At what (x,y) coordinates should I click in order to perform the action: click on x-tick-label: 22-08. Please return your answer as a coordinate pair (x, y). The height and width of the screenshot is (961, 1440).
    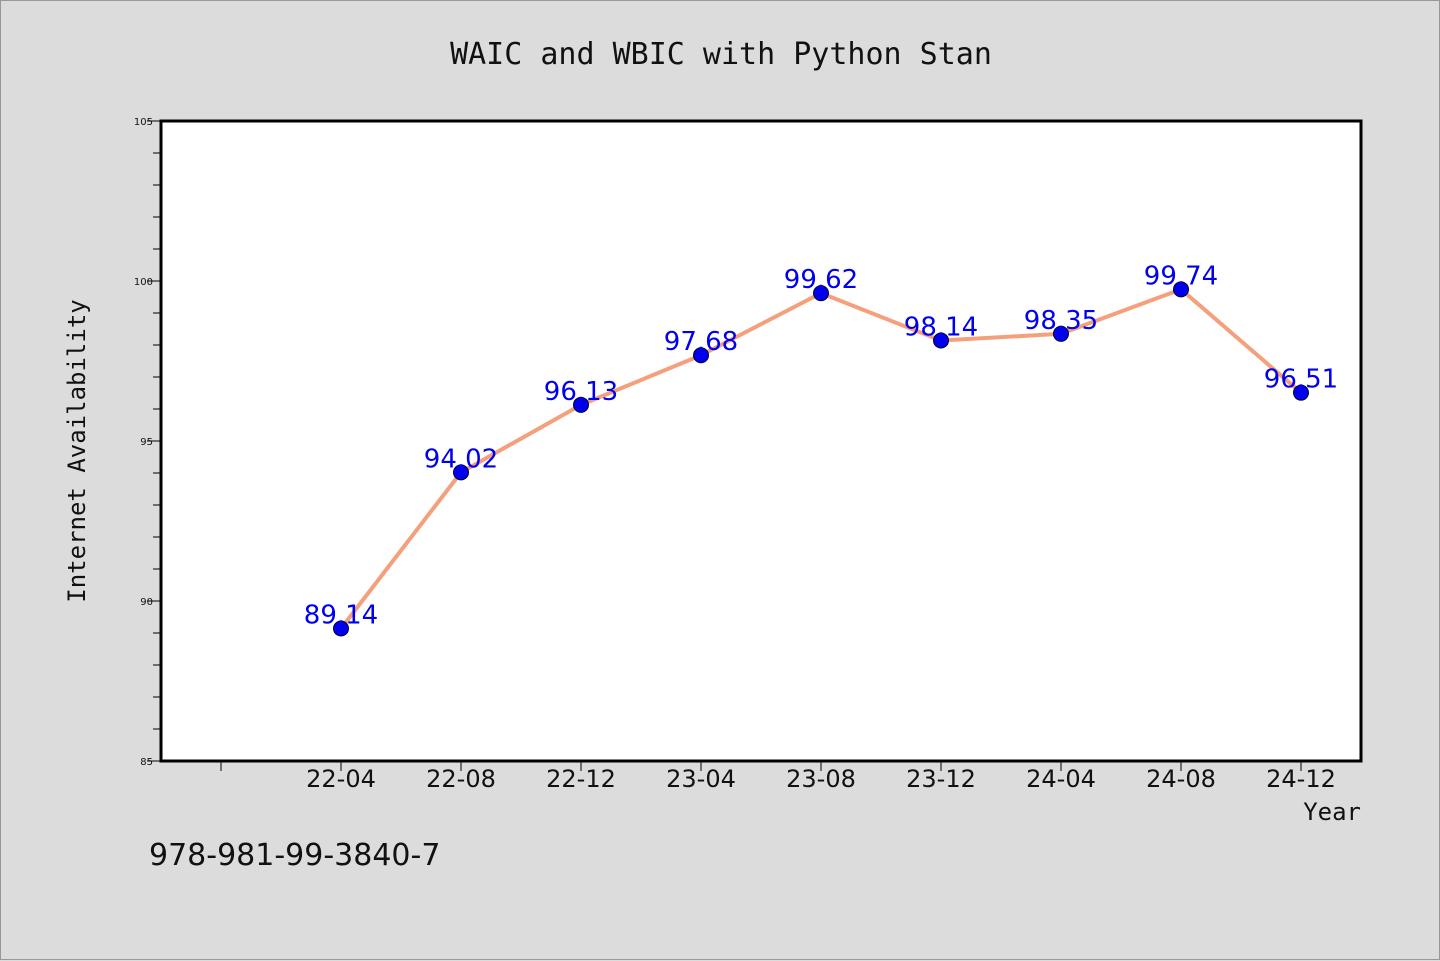
    Looking at the image, I should click on (461, 779).